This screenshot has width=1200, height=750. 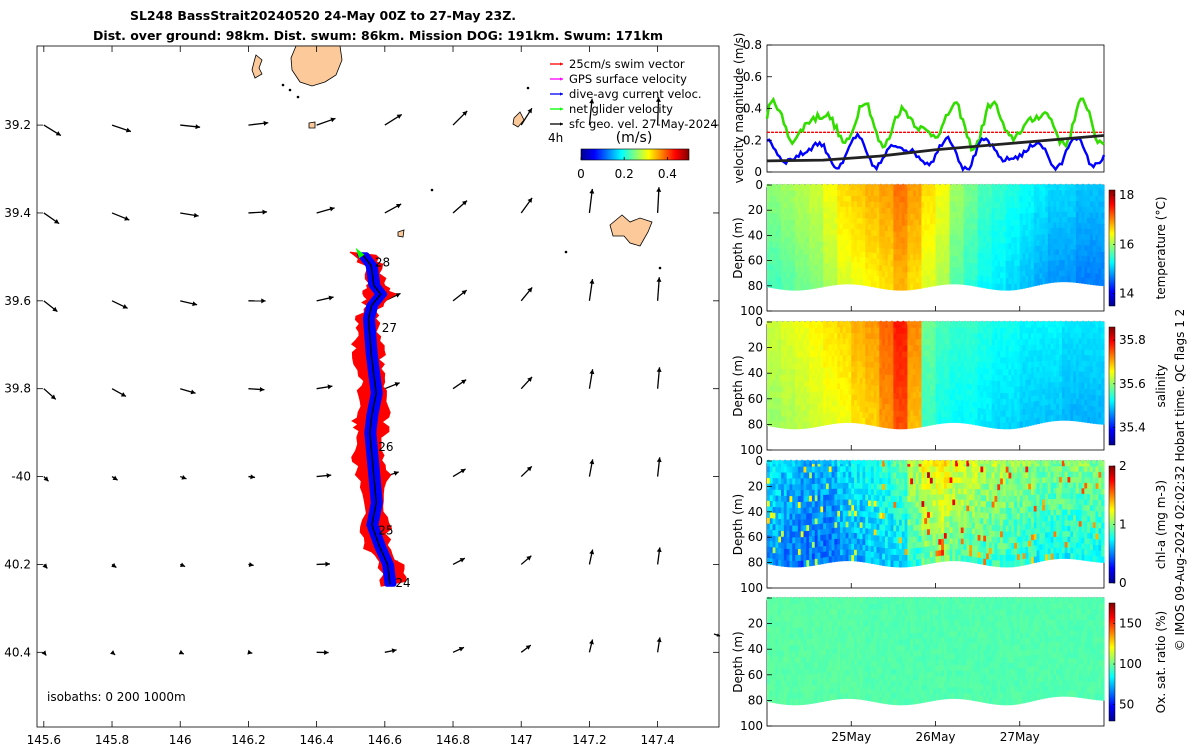 What do you see at coordinates (385, 530) in the screenshot?
I see `day-marker-label: 25` at bounding box center [385, 530].